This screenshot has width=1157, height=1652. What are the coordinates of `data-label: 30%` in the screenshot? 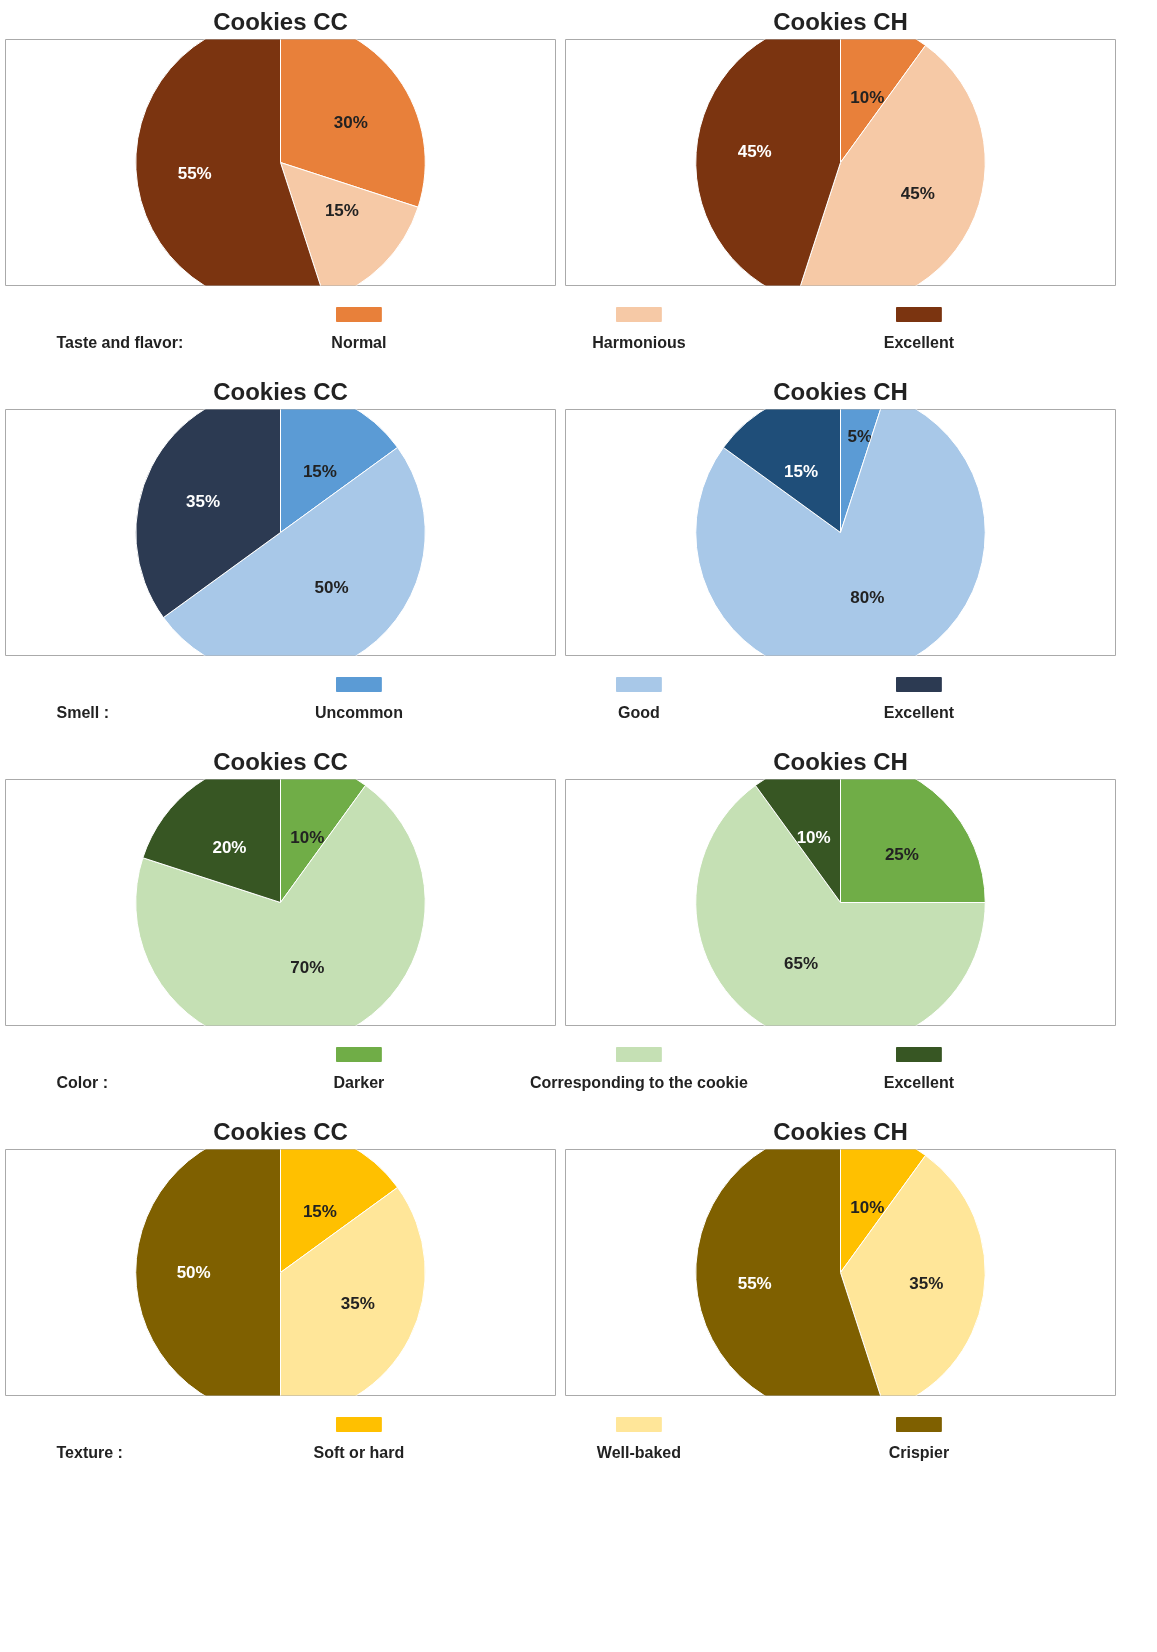 It's located at (350, 122).